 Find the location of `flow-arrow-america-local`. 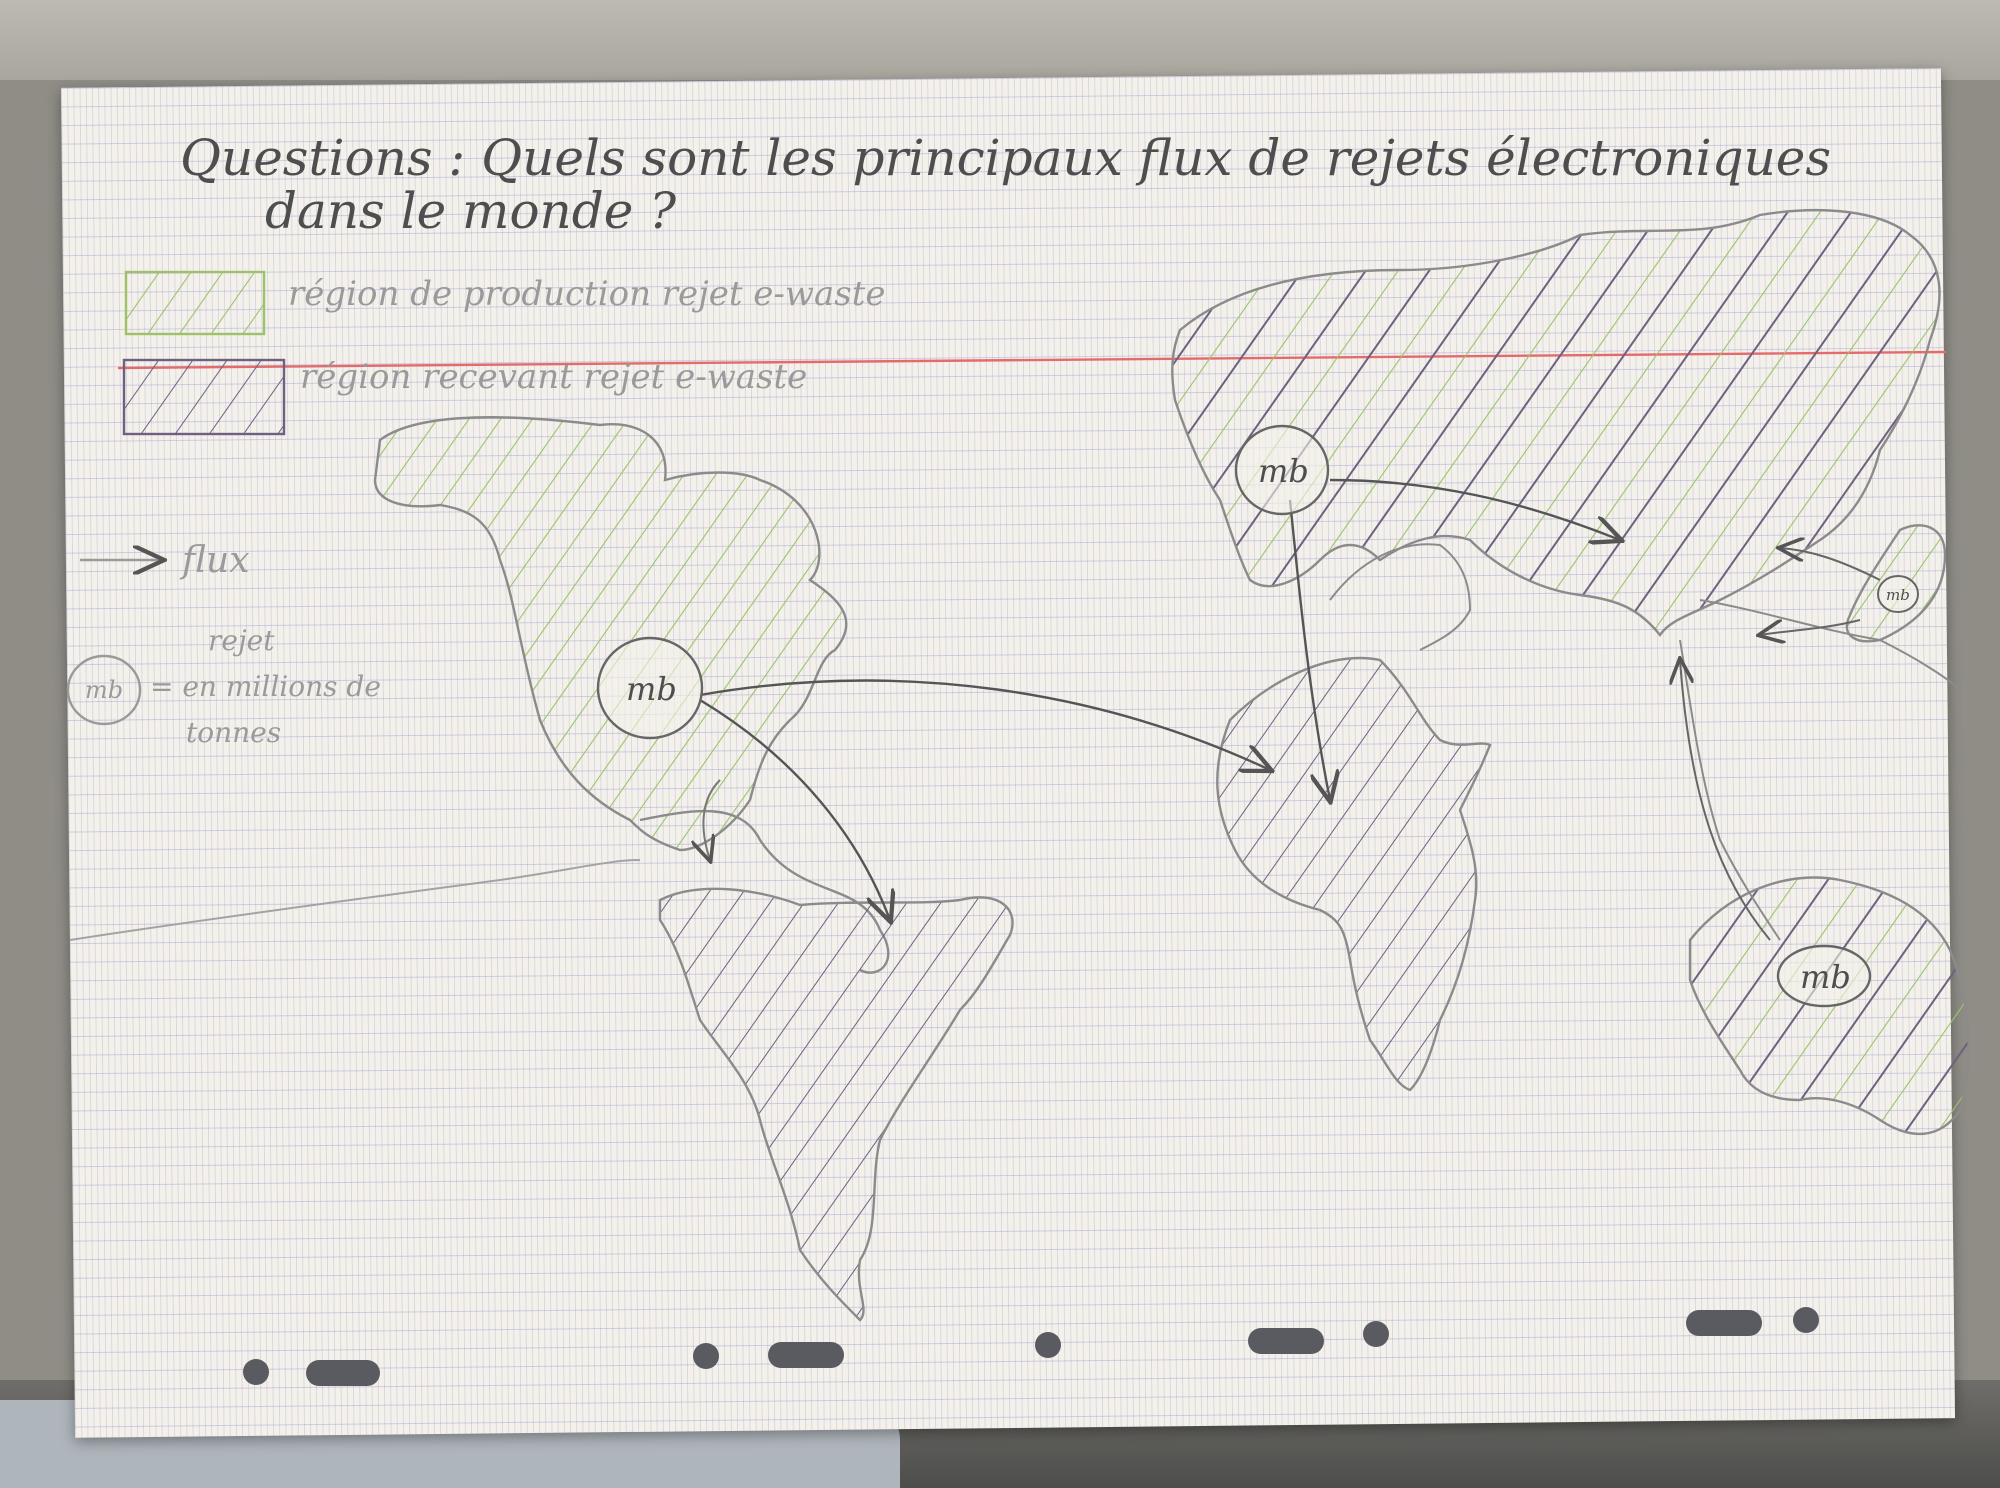

flow-arrow-america-local is located at coordinates (712, 819).